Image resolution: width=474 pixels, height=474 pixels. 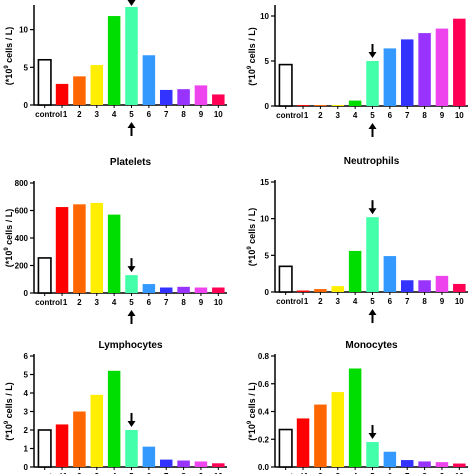 What do you see at coordinates (264, 356) in the screenshot?
I see `y-tick-label: 0.8` at bounding box center [264, 356].